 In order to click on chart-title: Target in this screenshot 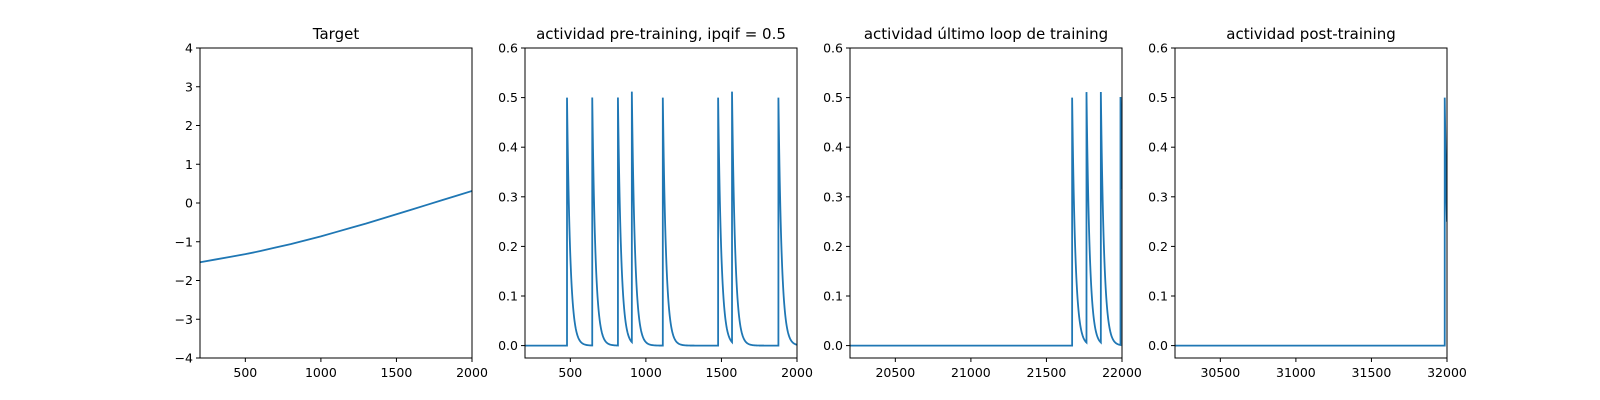, I will do `click(336, 34)`.